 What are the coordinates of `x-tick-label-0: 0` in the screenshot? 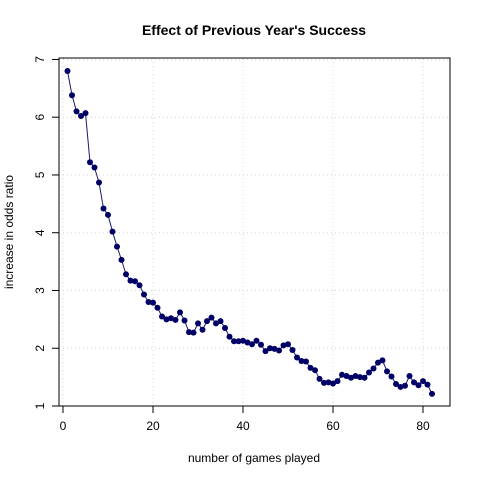 It's located at (63, 426).